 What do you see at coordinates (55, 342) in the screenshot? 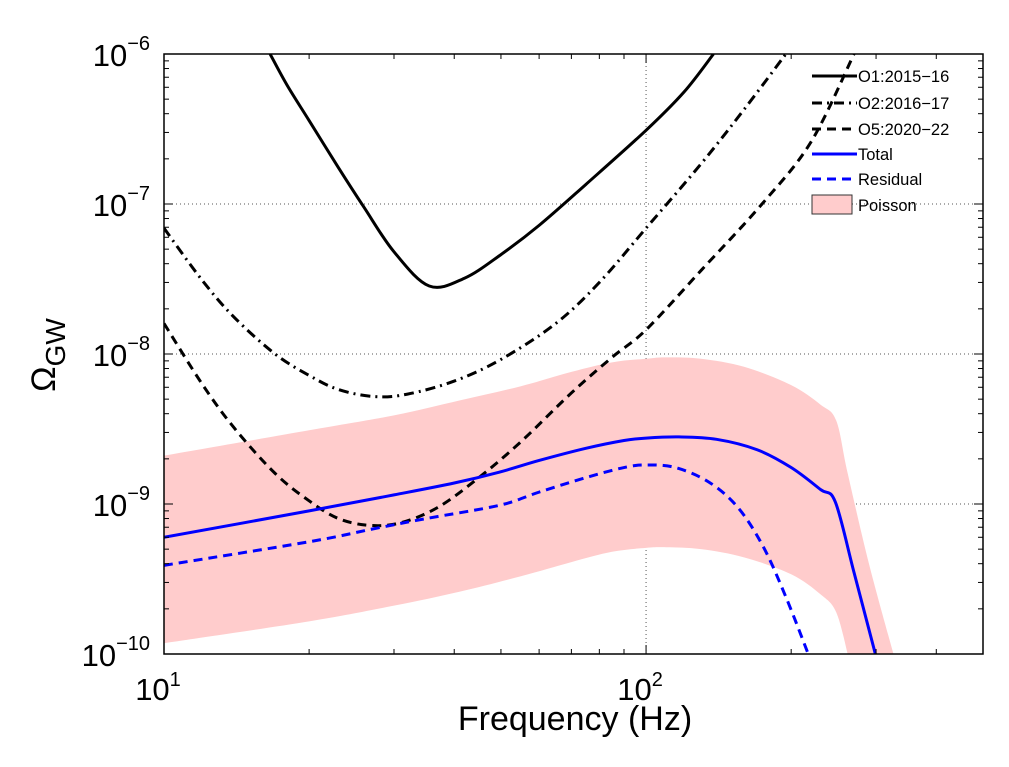
I see `y-axis-label-subscript: GW` at bounding box center [55, 342].